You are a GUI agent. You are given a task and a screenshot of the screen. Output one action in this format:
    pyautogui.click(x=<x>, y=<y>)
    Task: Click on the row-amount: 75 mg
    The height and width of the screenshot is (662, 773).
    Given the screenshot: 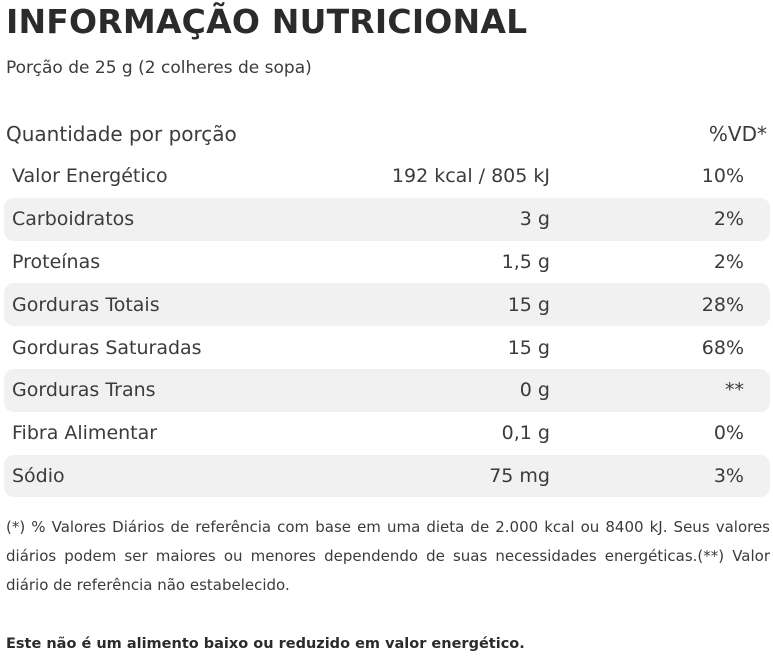 What is the action you would take?
    pyautogui.click(x=519, y=475)
    